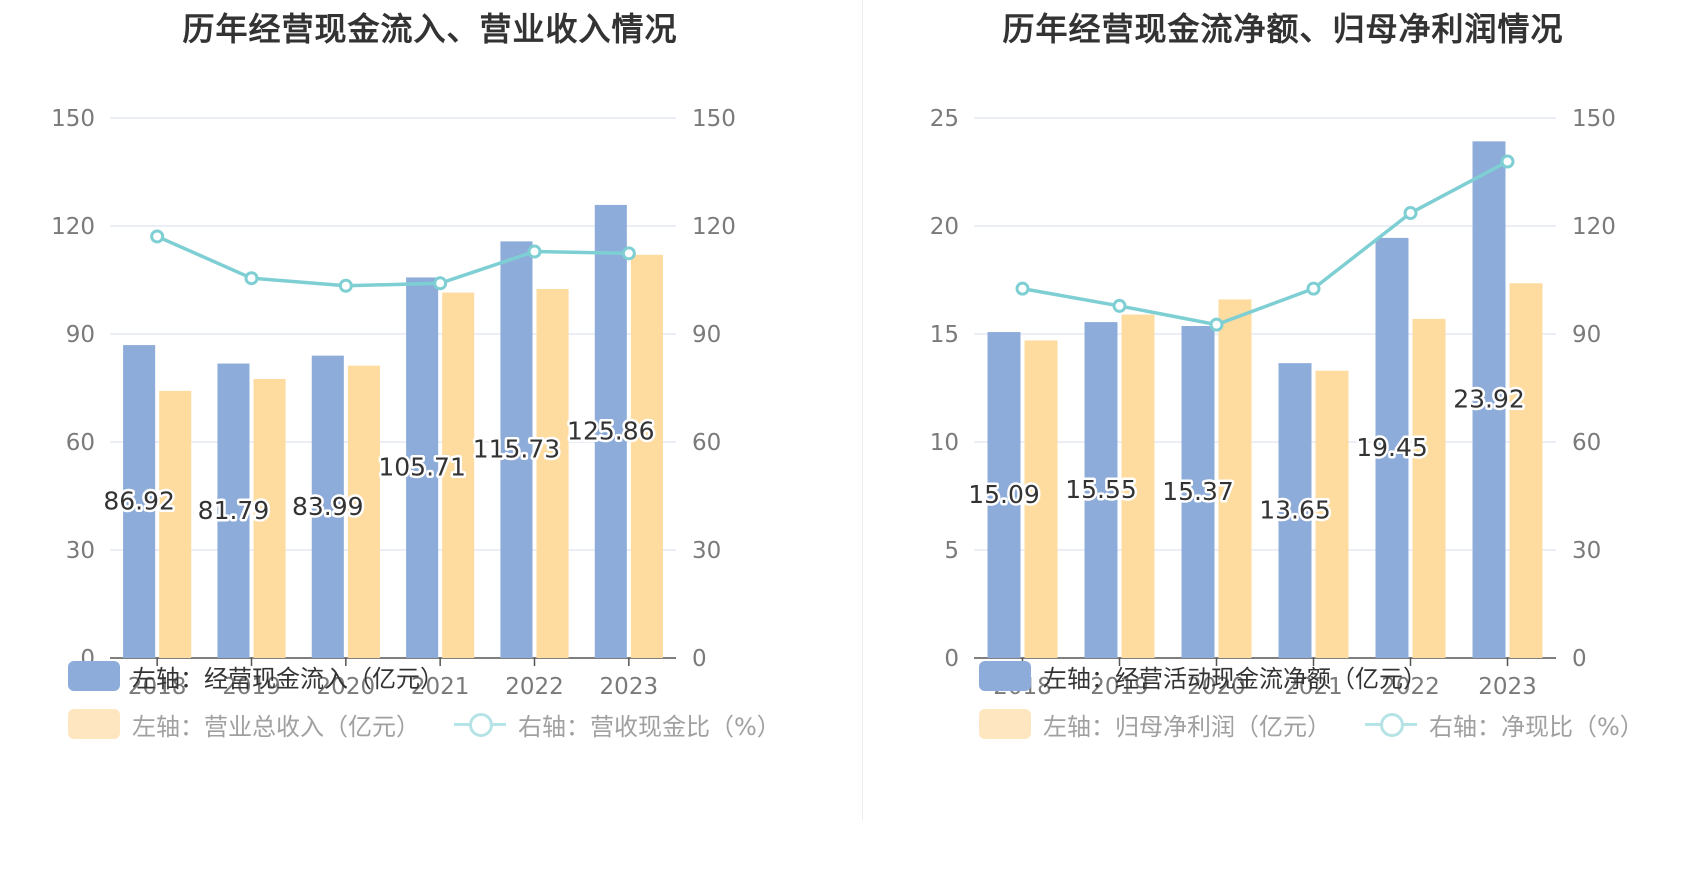  I want to click on data-label: 83.99, so click(328, 506).